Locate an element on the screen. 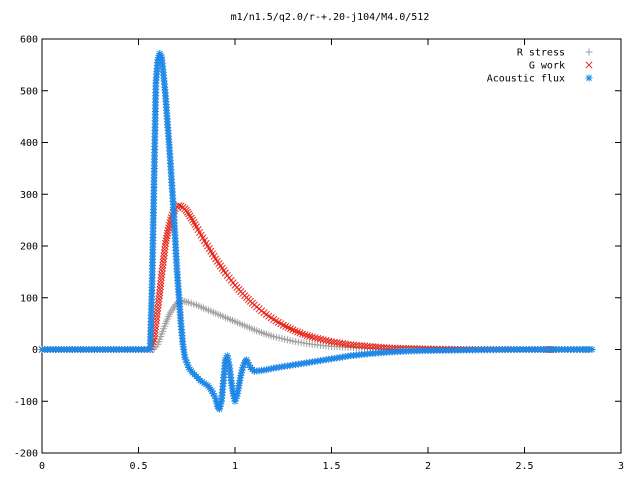  x-tick-label: 2.5 is located at coordinates (524, 466).